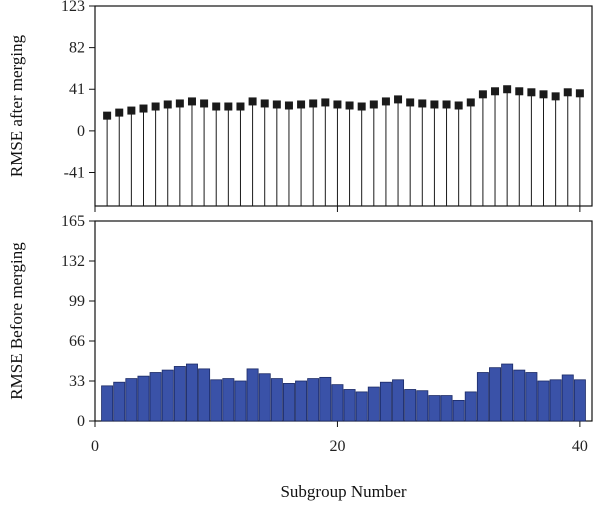 This screenshot has width=600, height=505. I want to click on y-tick-label: 165, so click(73, 221).